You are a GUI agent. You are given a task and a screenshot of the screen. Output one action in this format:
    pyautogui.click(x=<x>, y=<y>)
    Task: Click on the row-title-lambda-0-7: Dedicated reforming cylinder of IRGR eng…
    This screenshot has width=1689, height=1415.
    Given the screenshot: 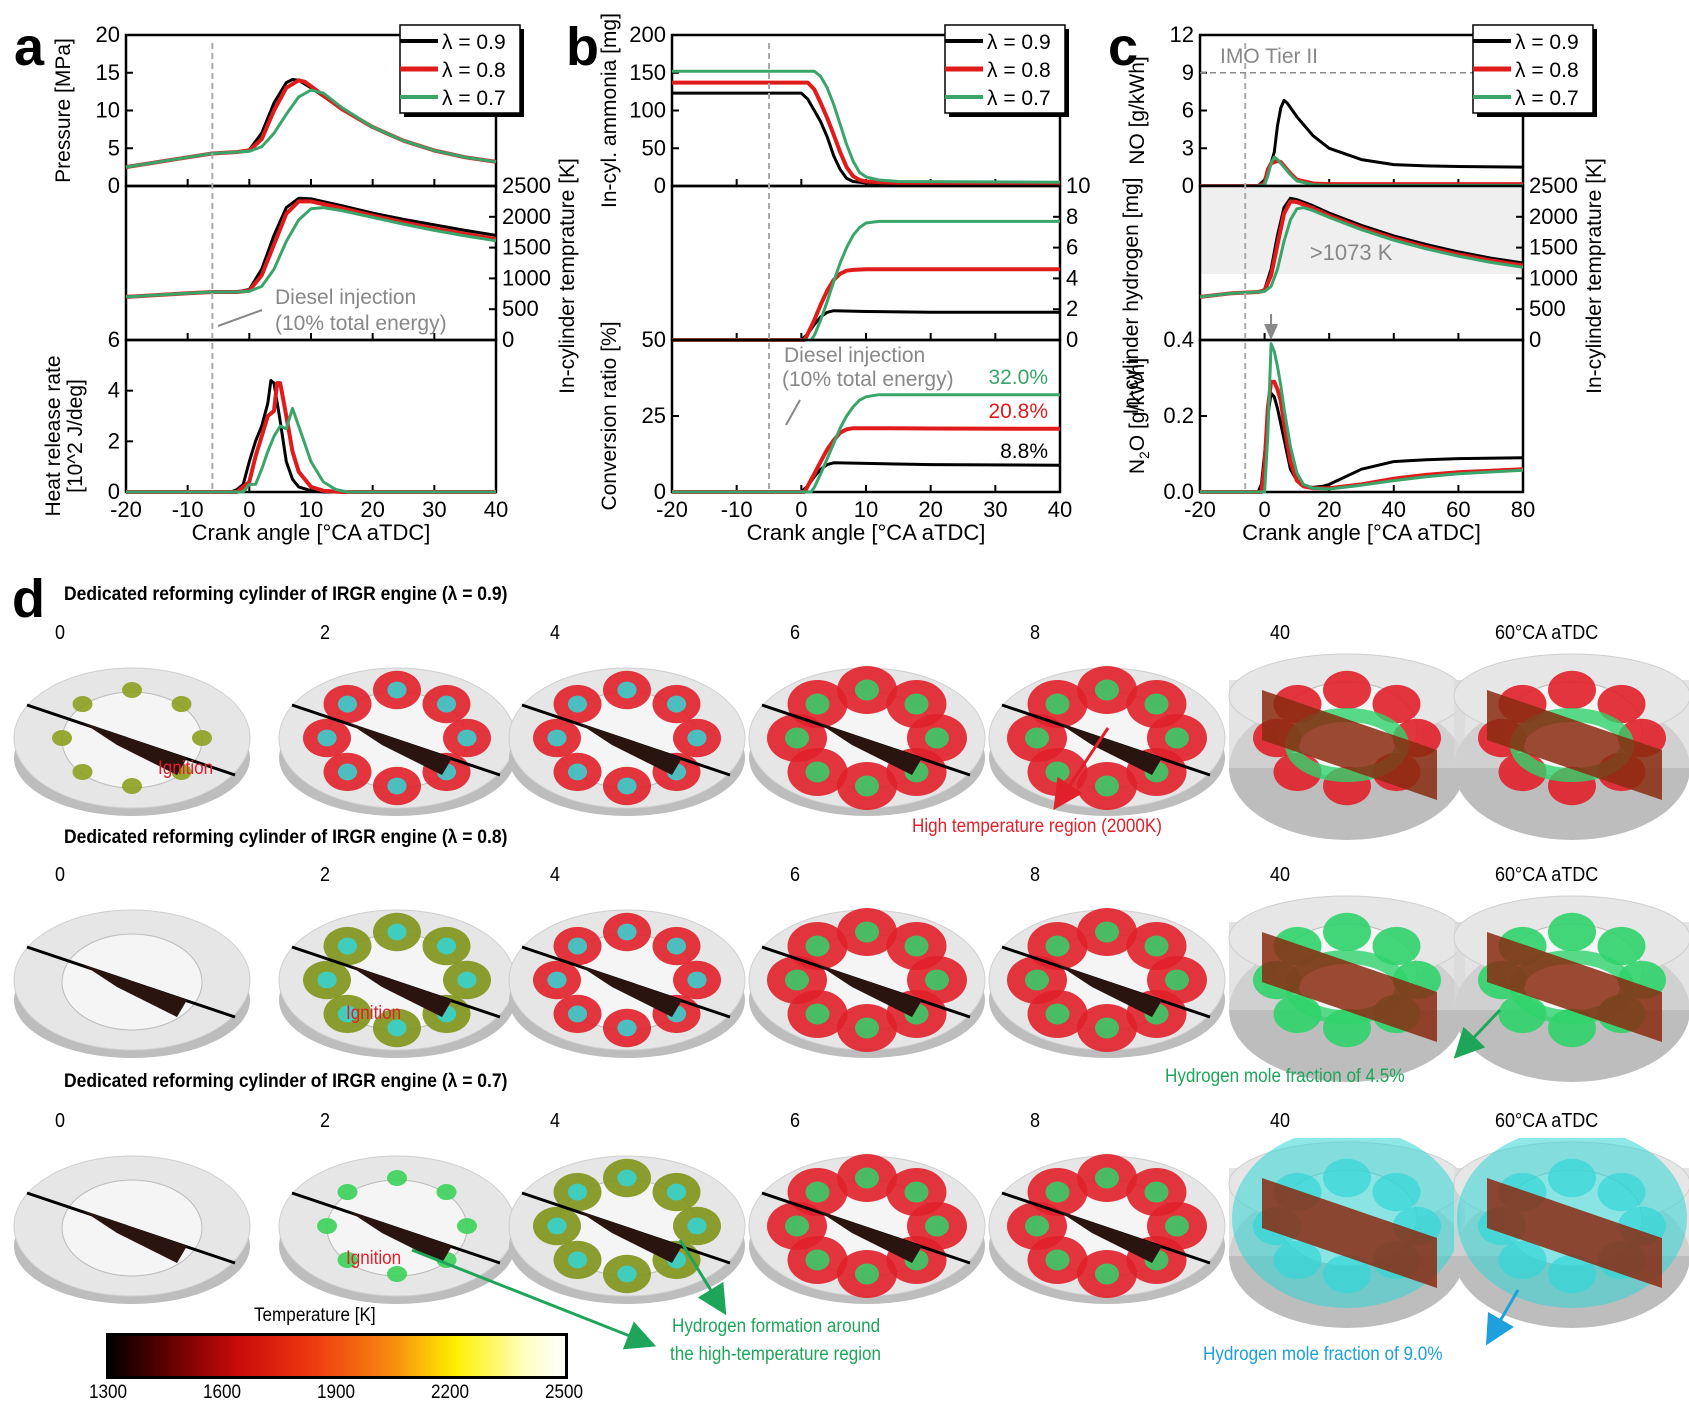 What is the action you would take?
    pyautogui.click(x=286, y=1081)
    